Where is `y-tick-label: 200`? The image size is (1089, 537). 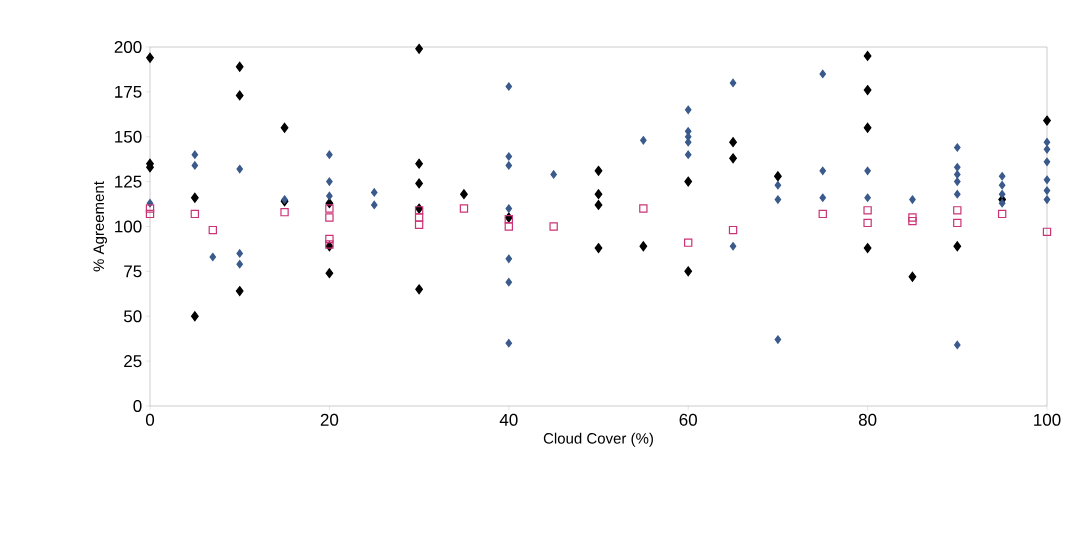
y-tick-label: 200 is located at coordinates (128, 47).